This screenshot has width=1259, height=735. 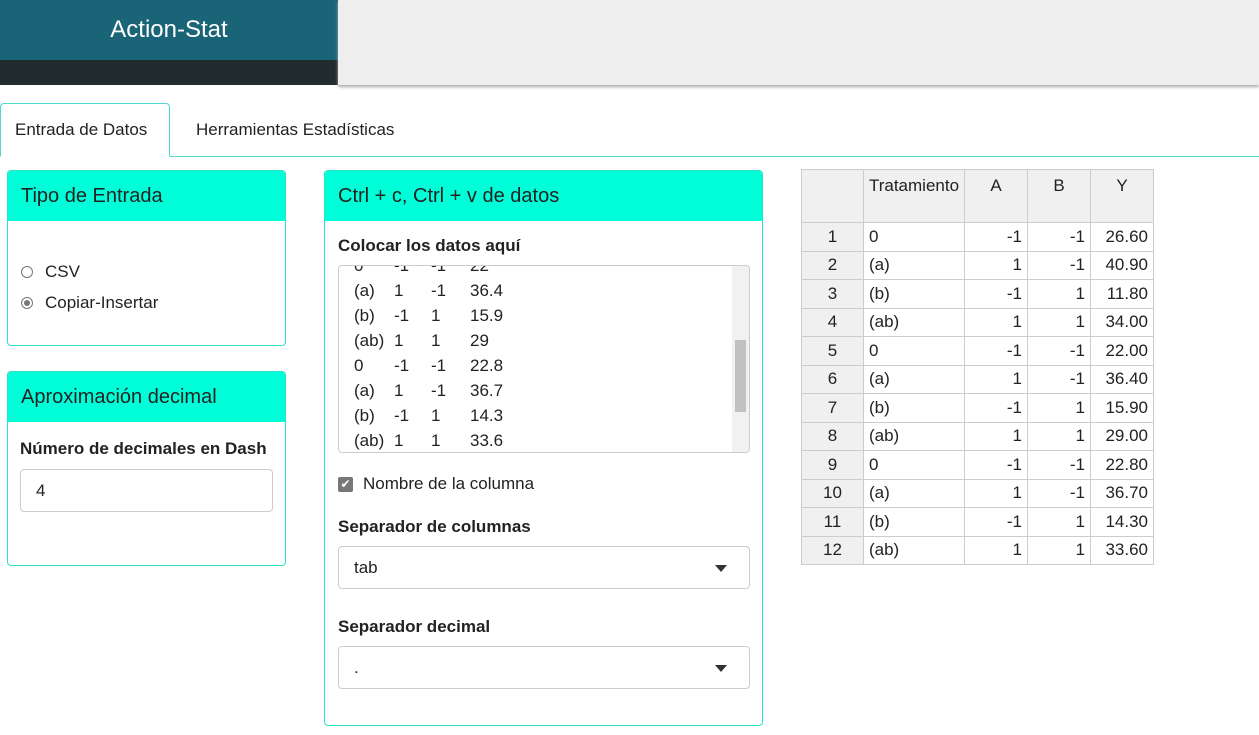 What do you see at coordinates (832, 408) in the screenshot?
I see `row-index: 7` at bounding box center [832, 408].